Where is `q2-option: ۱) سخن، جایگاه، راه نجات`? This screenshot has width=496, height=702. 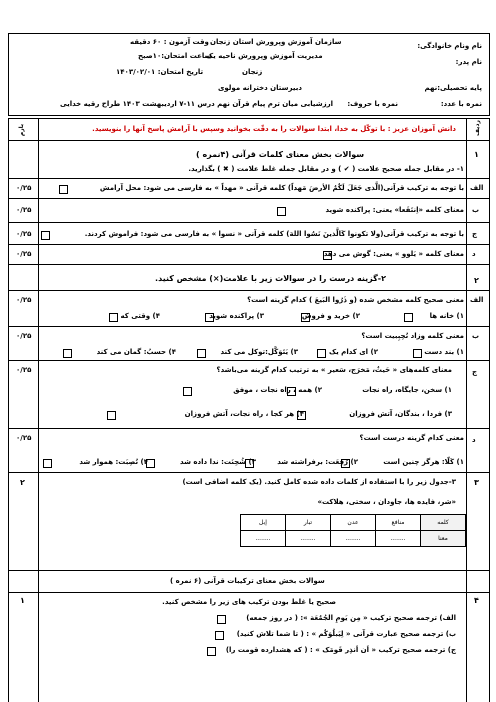 q2-option: ۱) سخن، جایگاه، راه نجات is located at coordinates (407, 390).